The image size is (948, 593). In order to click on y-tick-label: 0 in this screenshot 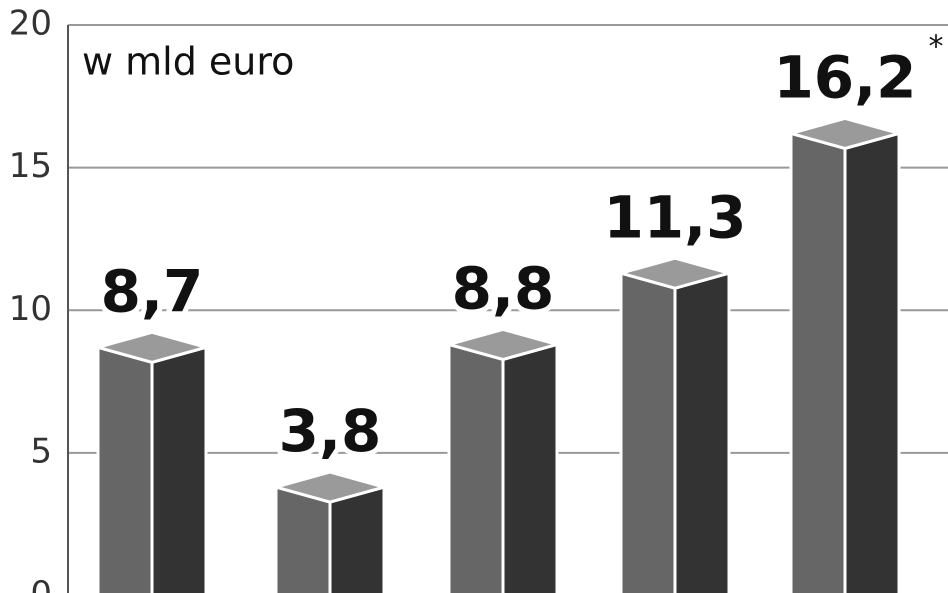, I will do `click(41, 583)`.